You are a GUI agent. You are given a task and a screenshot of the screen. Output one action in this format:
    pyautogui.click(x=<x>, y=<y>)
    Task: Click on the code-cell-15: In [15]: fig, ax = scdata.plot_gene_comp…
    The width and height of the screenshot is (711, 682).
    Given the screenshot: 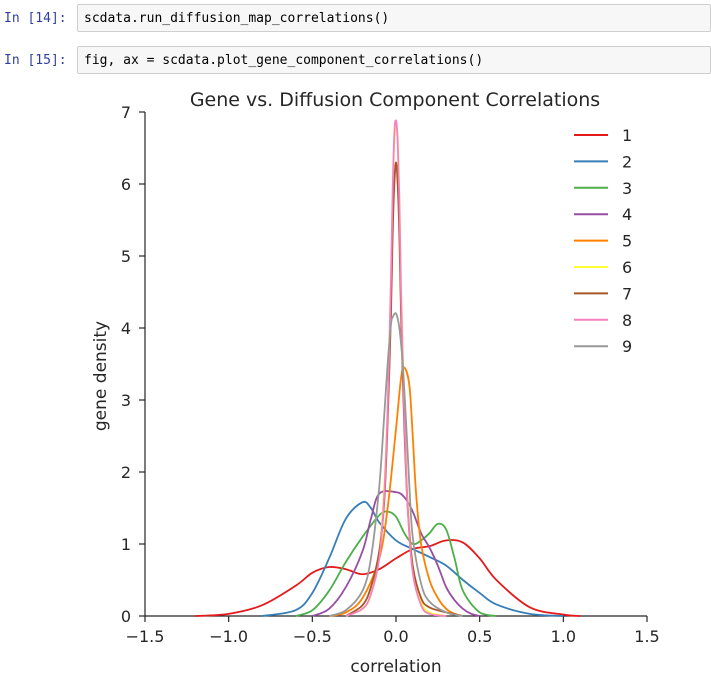 What is the action you would take?
    pyautogui.click(x=355, y=61)
    